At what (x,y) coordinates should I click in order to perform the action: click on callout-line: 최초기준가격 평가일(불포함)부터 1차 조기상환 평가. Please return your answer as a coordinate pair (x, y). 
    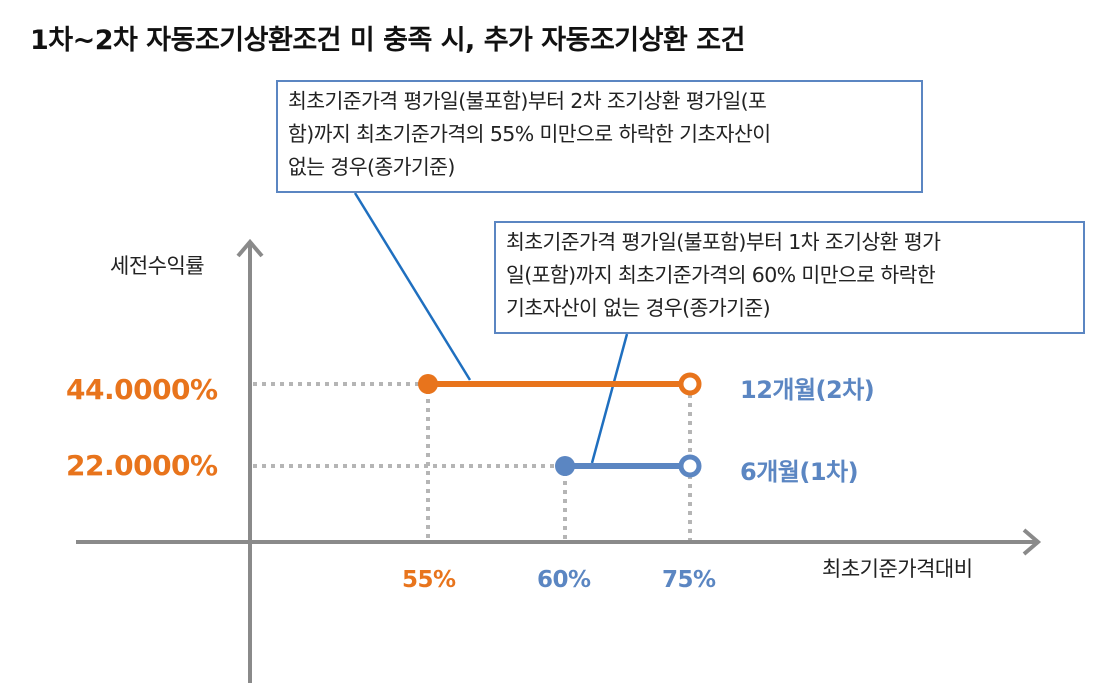
    Looking at the image, I should click on (723, 242).